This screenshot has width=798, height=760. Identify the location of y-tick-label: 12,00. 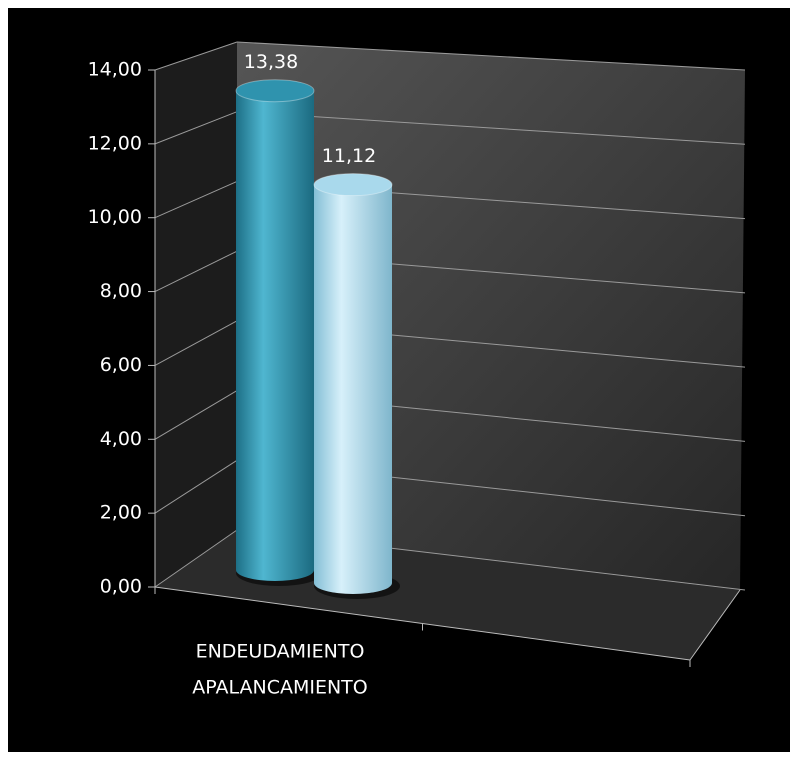
(115, 143).